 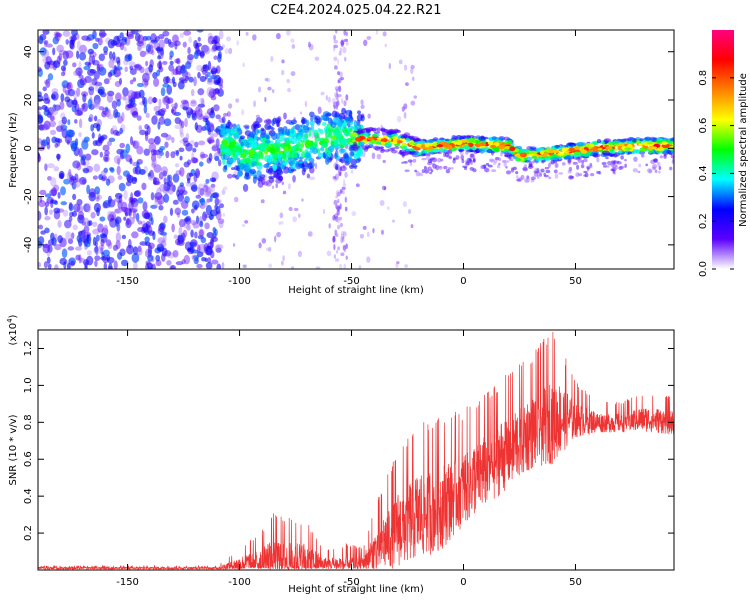 What do you see at coordinates (28, 245) in the screenshot?
I see `y-tick-label: -40` at bounding box center [28, 245].